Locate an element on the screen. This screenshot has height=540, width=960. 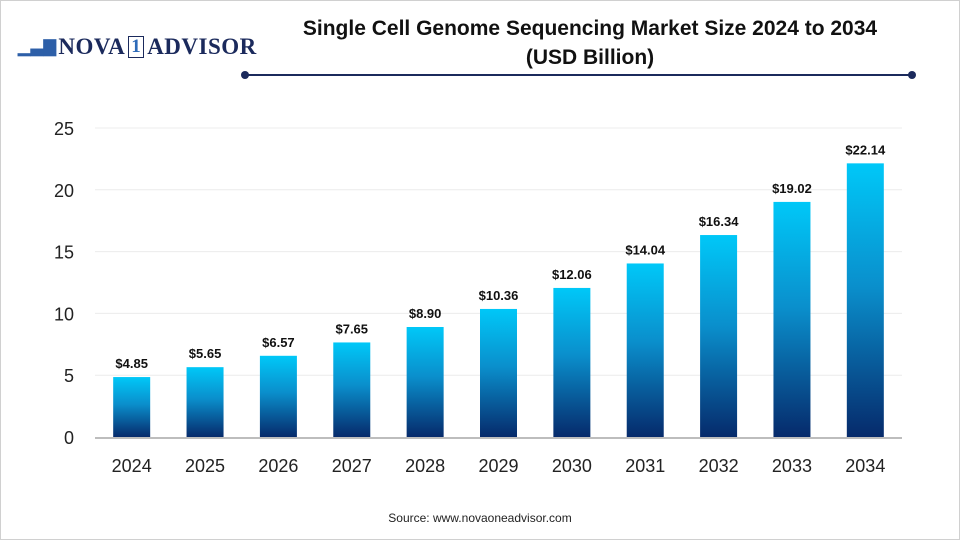
y-tick-label: 25 is located at coordinates (64, 129).